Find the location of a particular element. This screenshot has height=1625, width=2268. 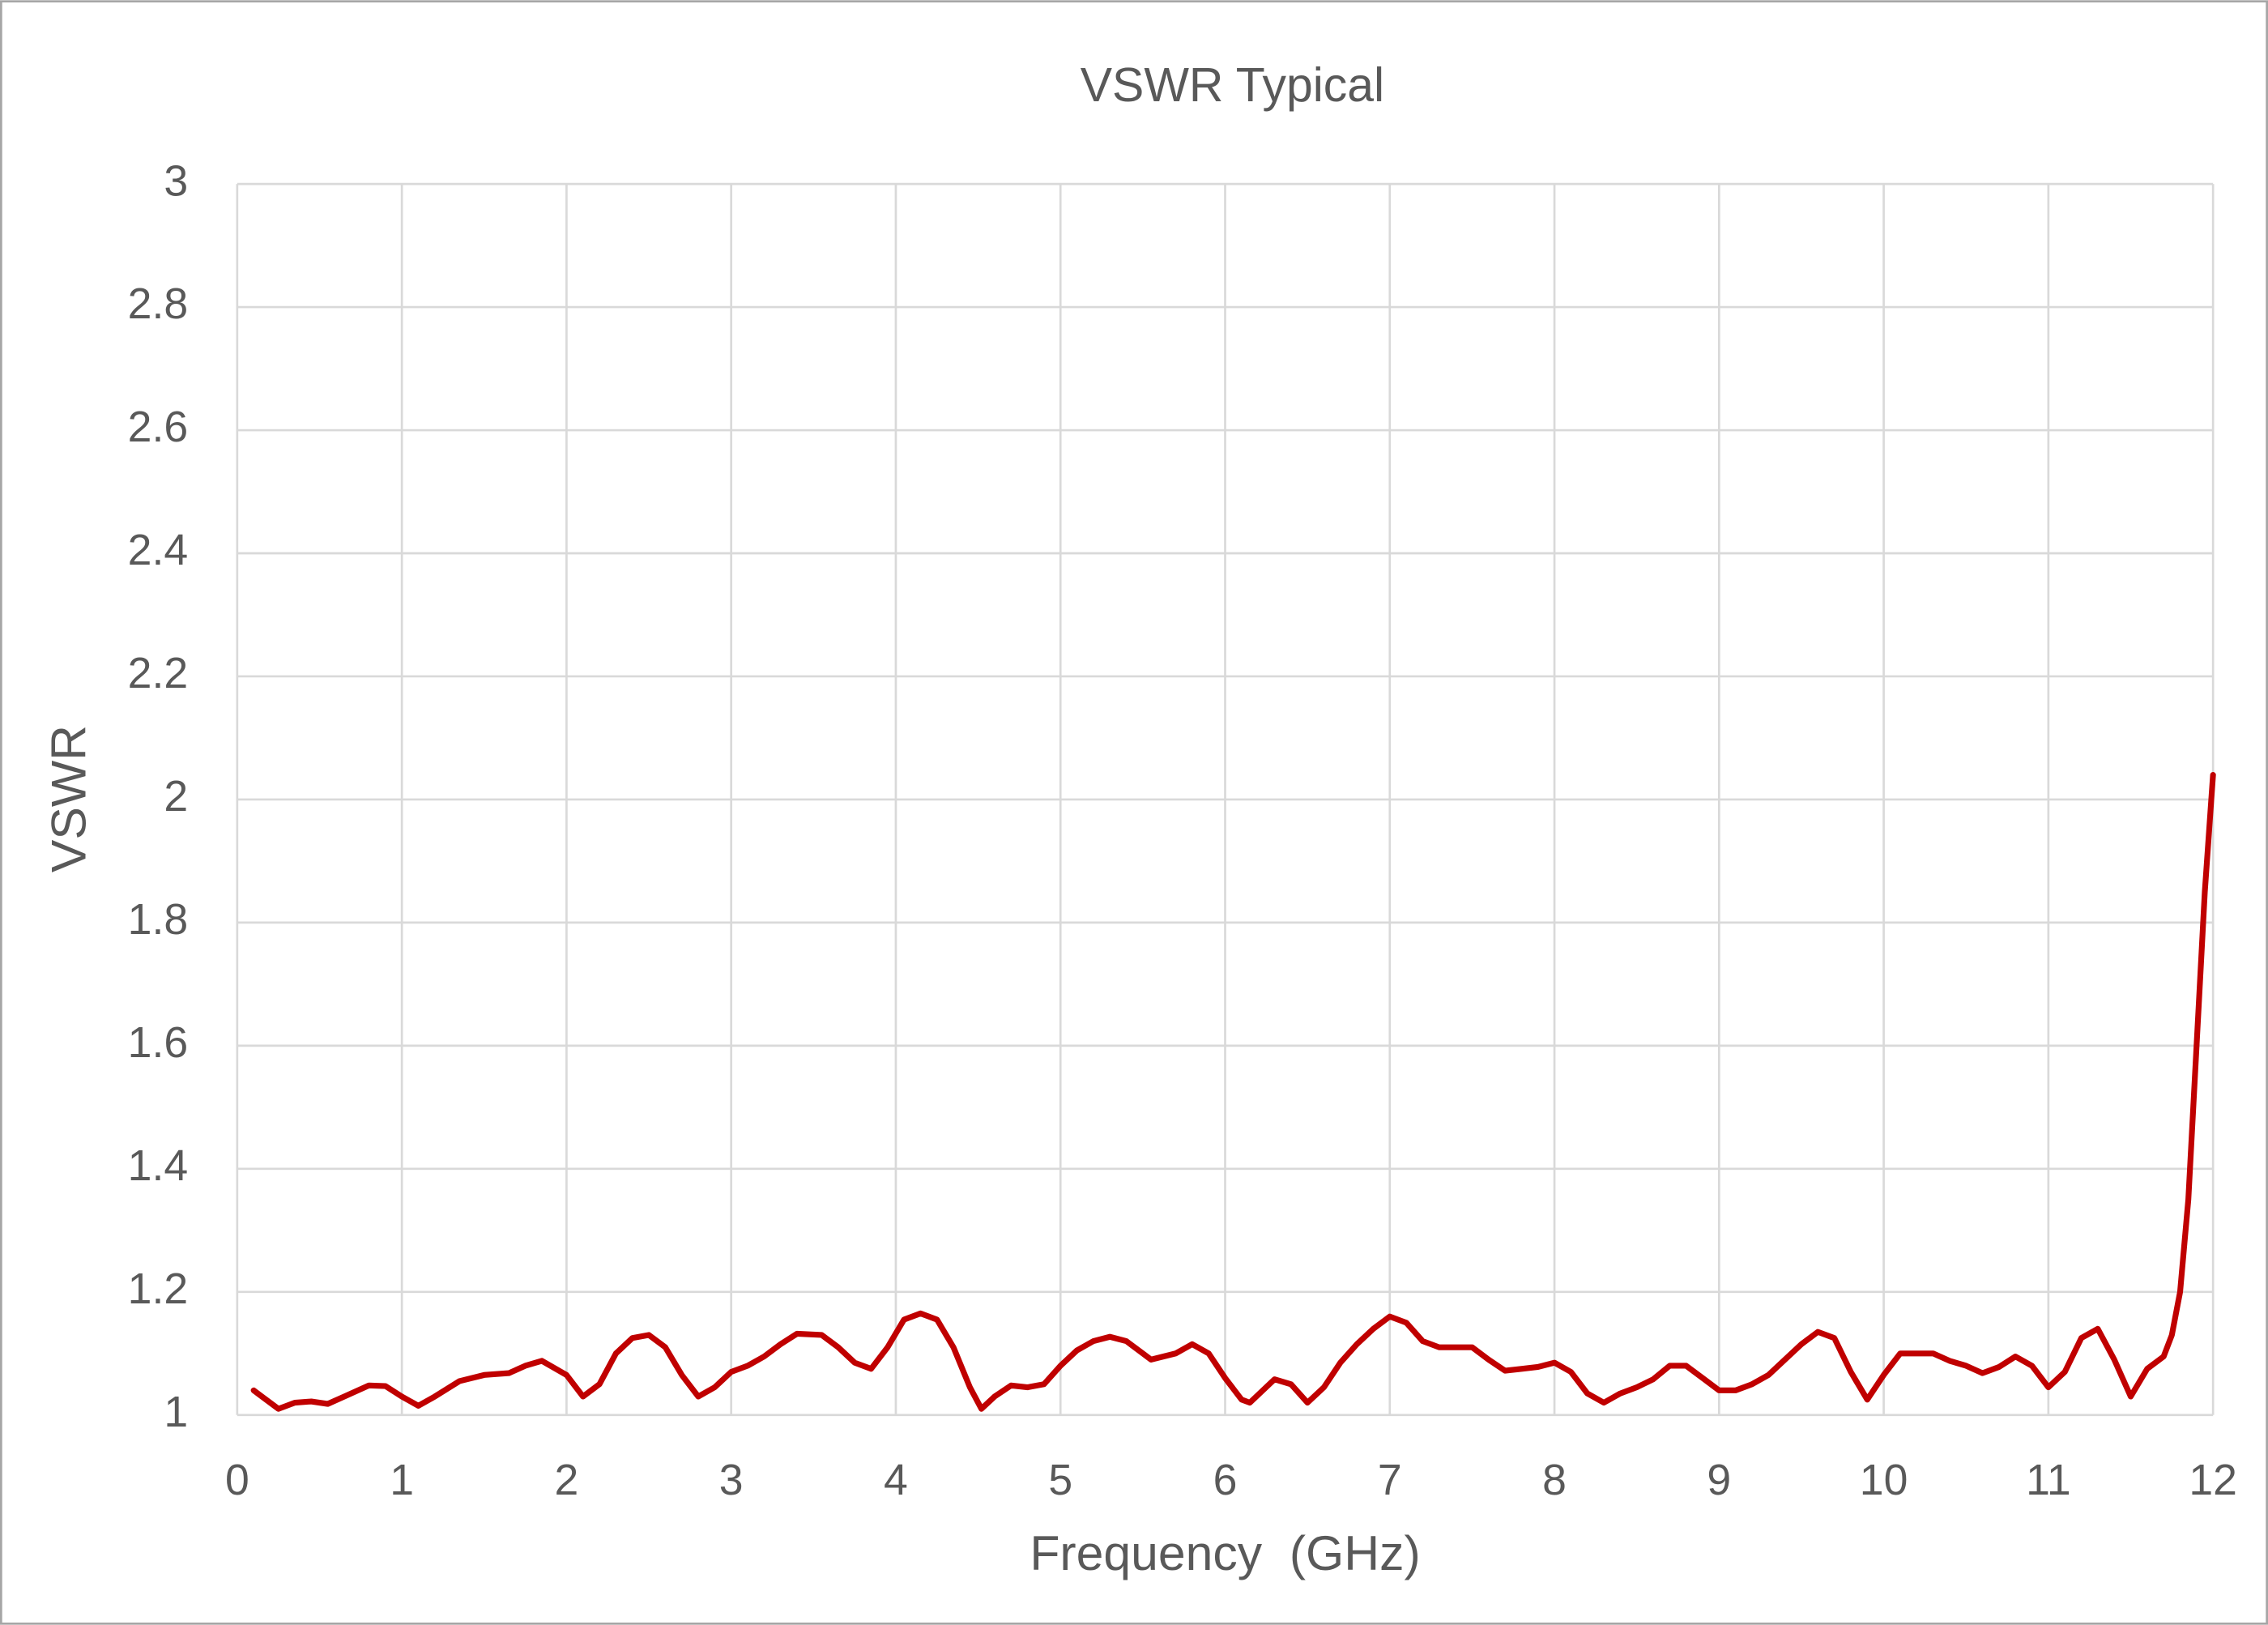

chart-title: VSWR Typical is located at coordinates (1232, 85).